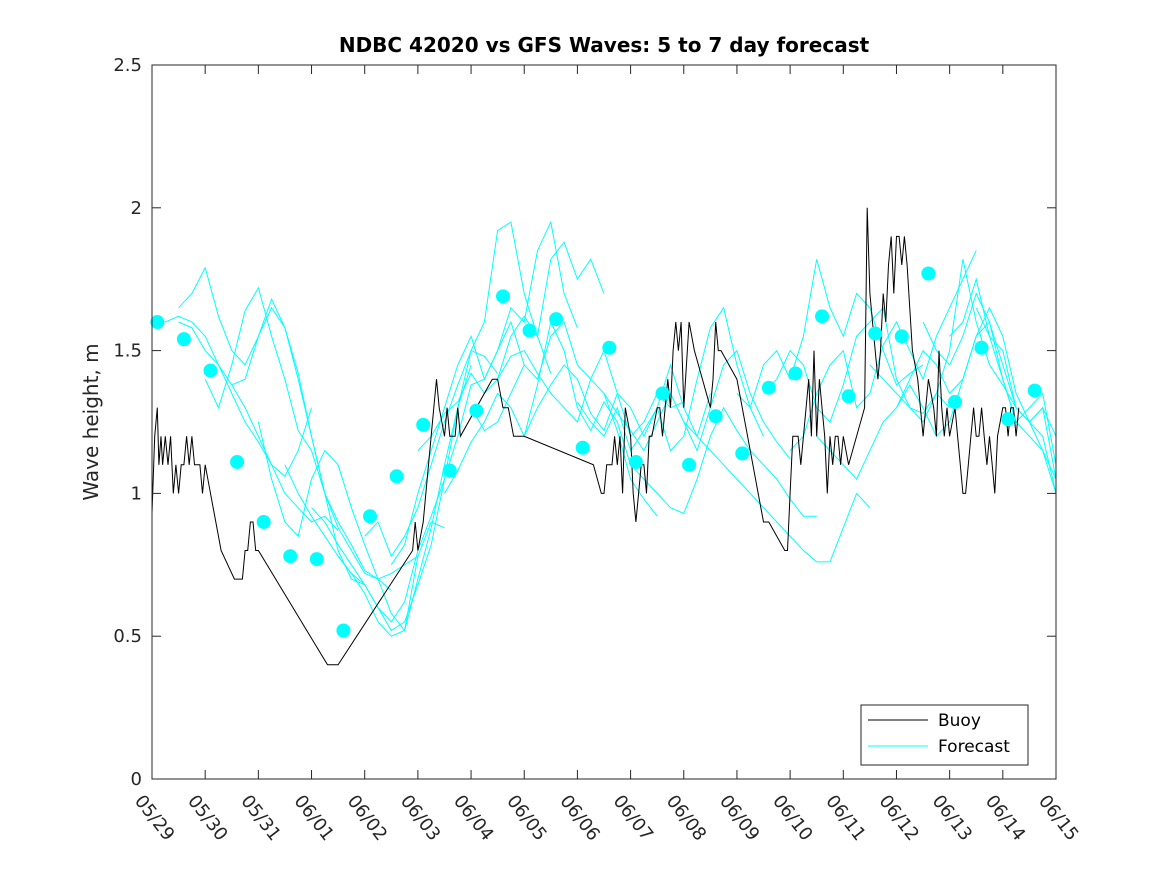  I want to click on y-tick-label: 2, so click(136, 208).